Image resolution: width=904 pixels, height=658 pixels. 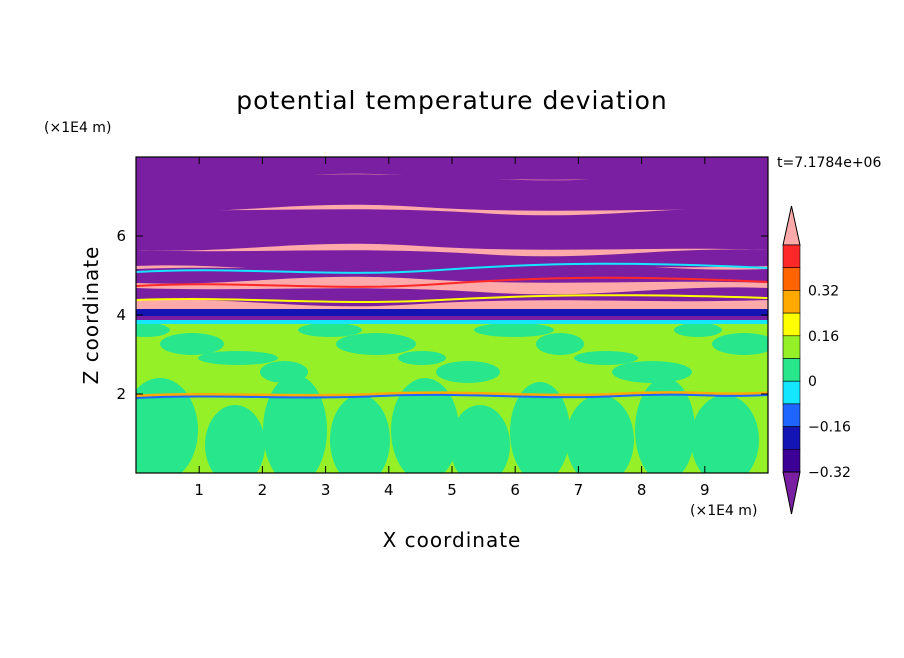 What do you see at coordinates (724, 511) in the screenshot?
I see `x-axis-unit: (×1E4 m)` at bounding box center [724, 511].